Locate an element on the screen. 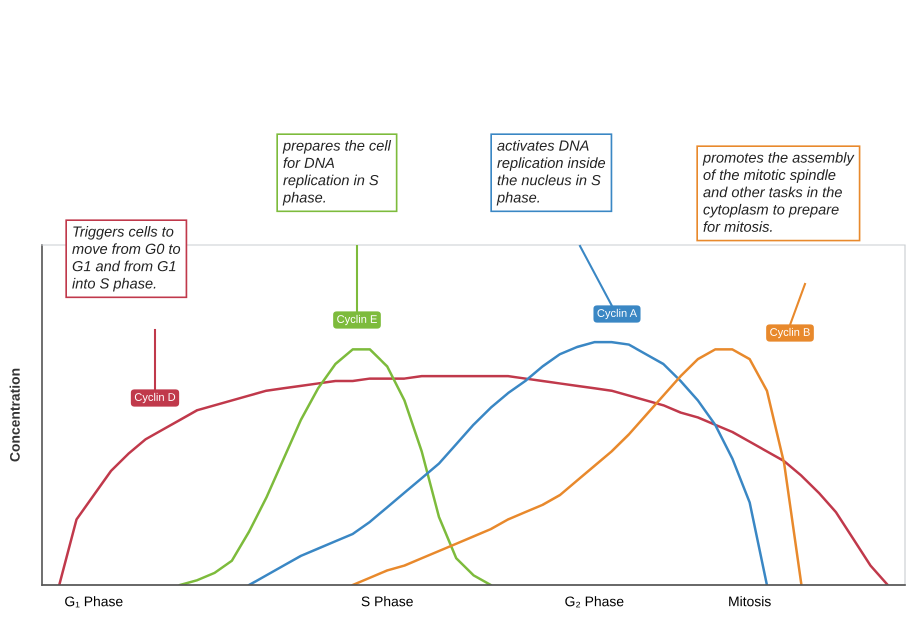  text: promotes the assembly of the mitotic spindle and other tasks in the cytoplasm to prepare for mitosis. is located at coordinates (778, 192).